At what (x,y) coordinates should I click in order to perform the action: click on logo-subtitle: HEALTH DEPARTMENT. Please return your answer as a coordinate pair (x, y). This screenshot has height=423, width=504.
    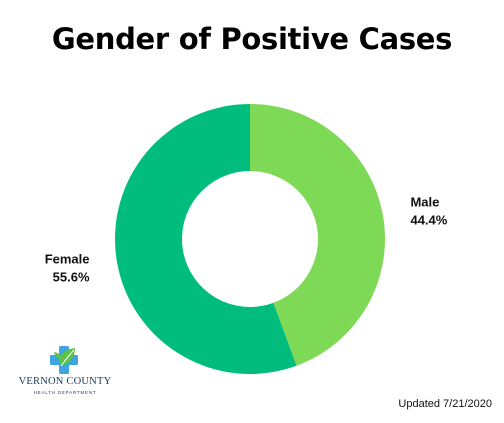
    Looking at the image, I should click on (65, 392).